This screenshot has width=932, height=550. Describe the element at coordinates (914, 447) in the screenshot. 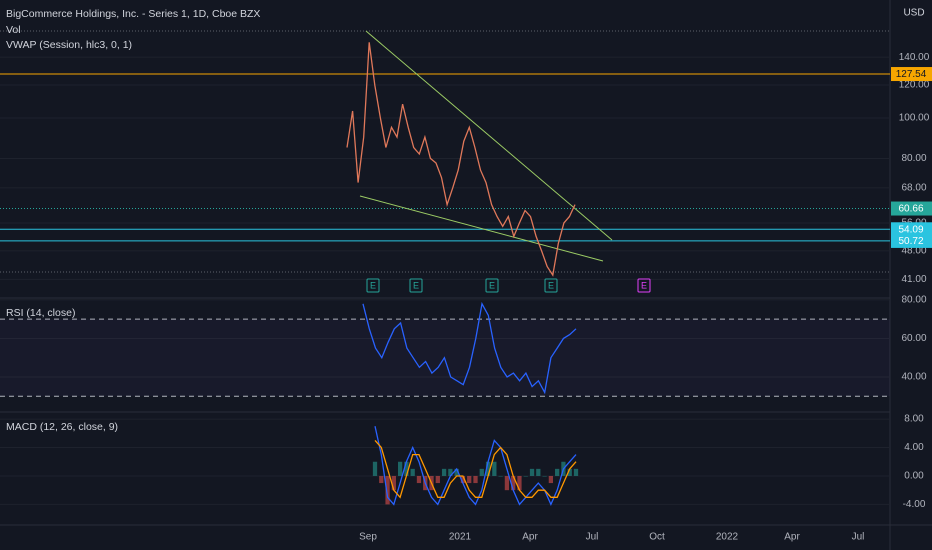

I see `y-tick-label: 4.00` at that location.